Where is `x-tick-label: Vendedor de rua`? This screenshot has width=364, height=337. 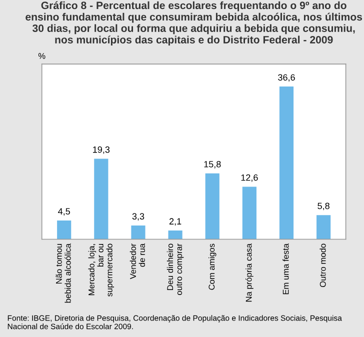
x-tick-label: Vendedor de rua is located at coordinates (137, 261).